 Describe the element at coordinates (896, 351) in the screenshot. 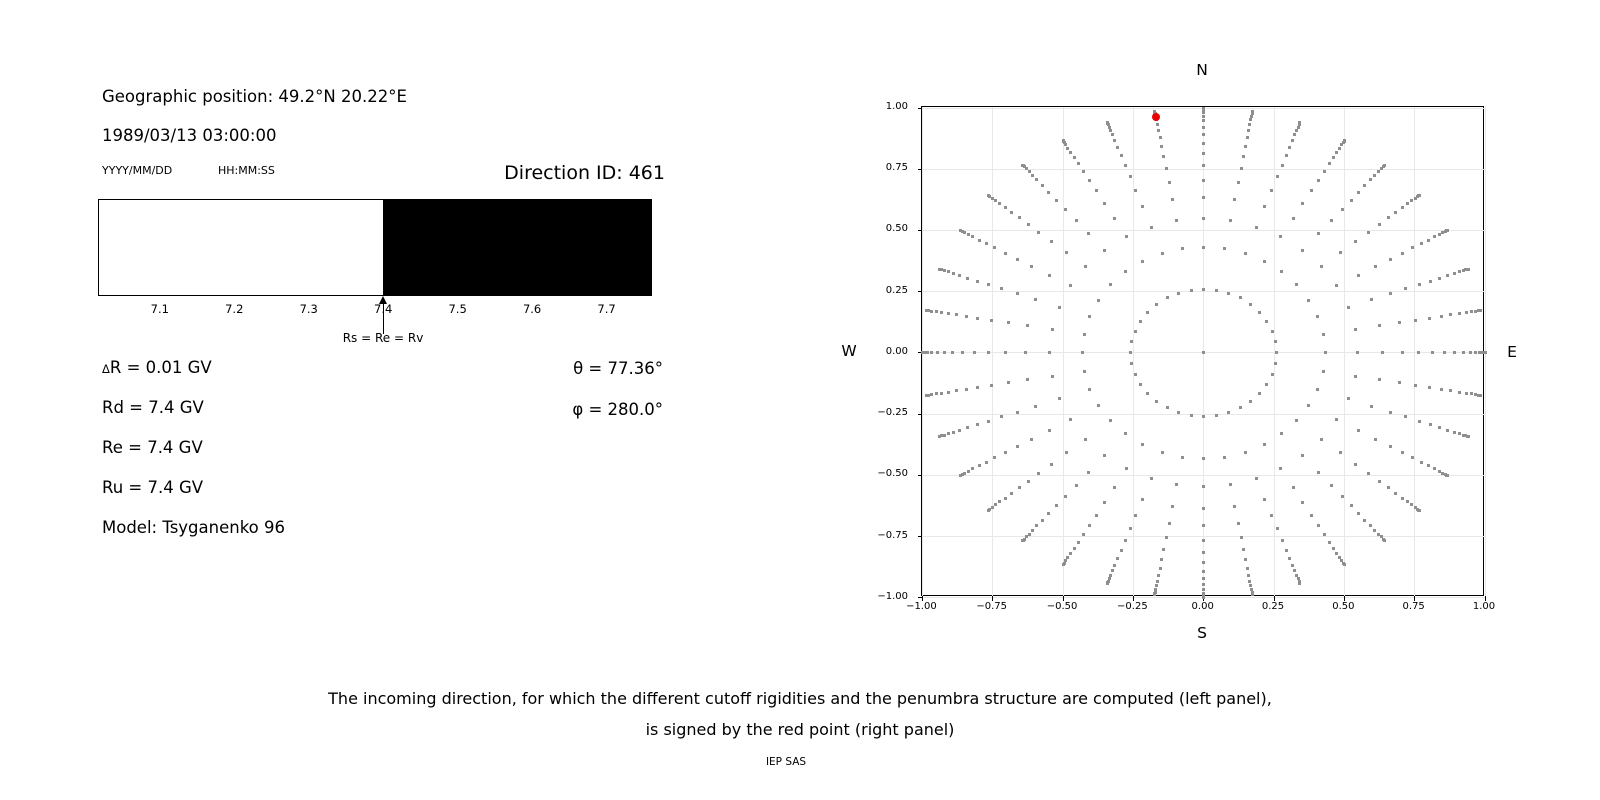

I see `y-tick-label: 0.00` at that location.